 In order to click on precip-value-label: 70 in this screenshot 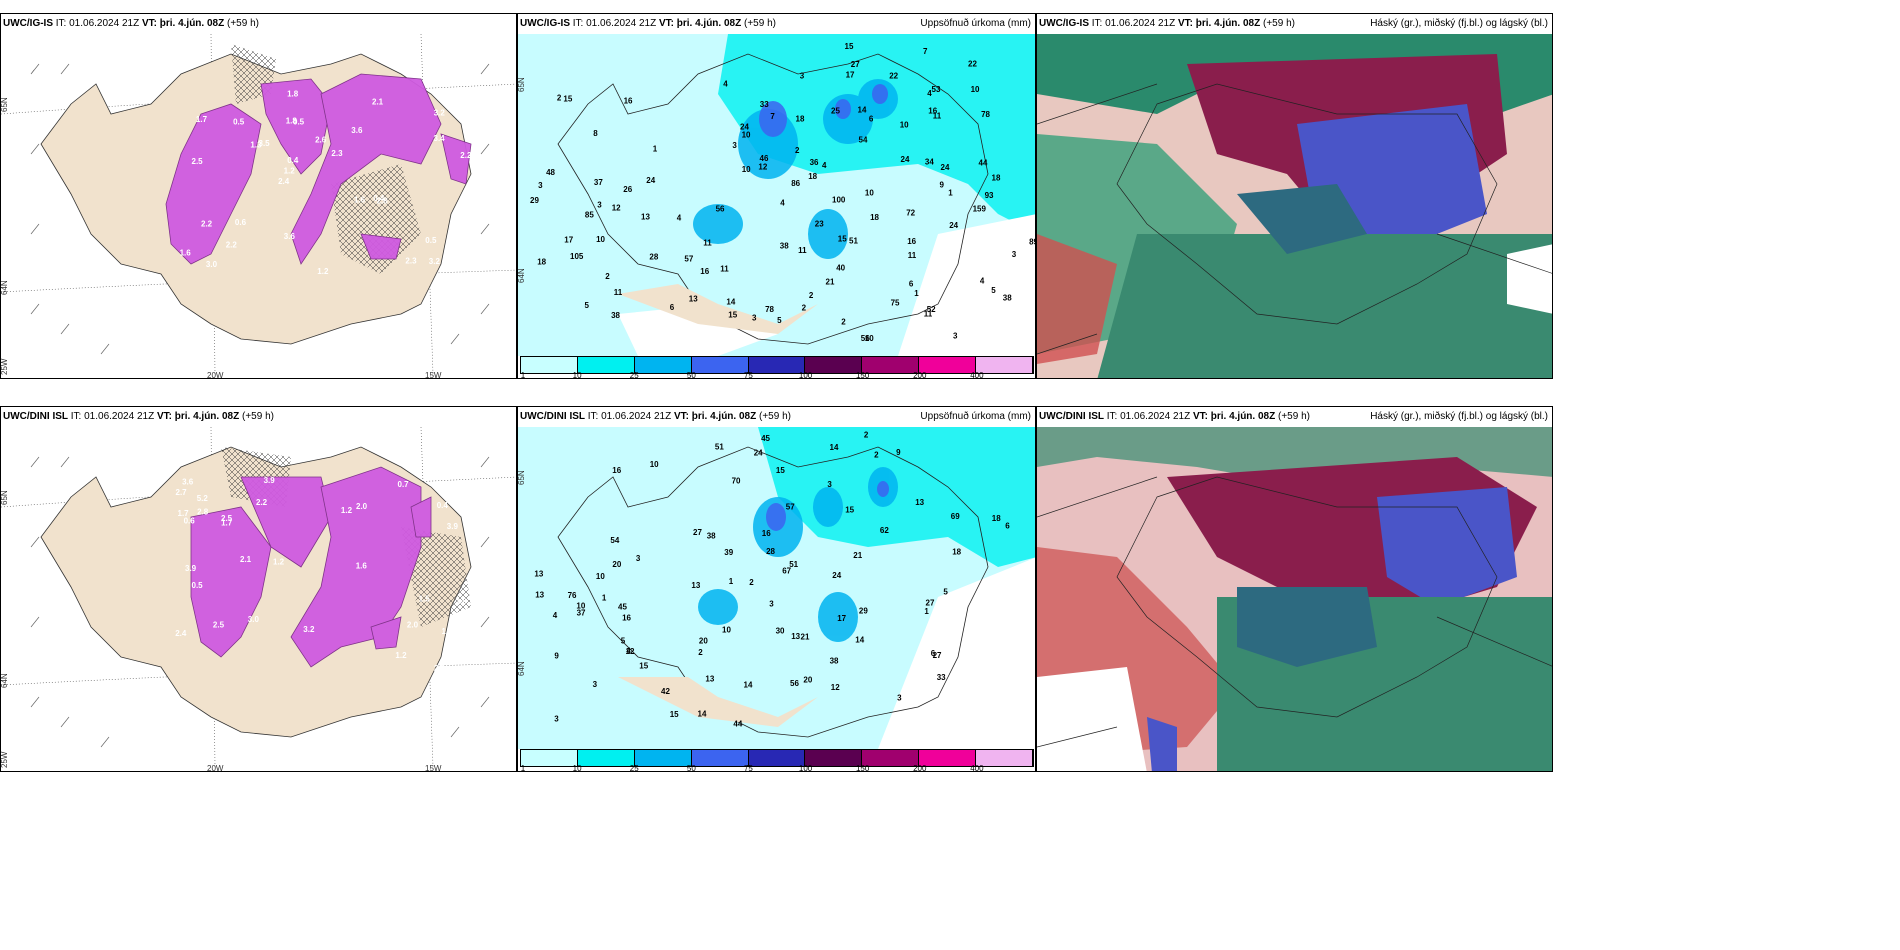, I will do `click(736, 481)`.